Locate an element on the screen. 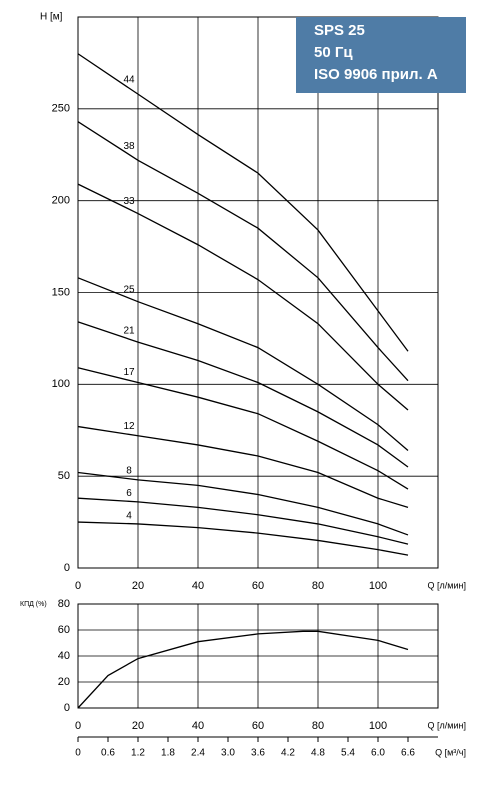 This screenshot has height=787, width=488. y-axis-label: H [м] is located at coordinates (51, 17).